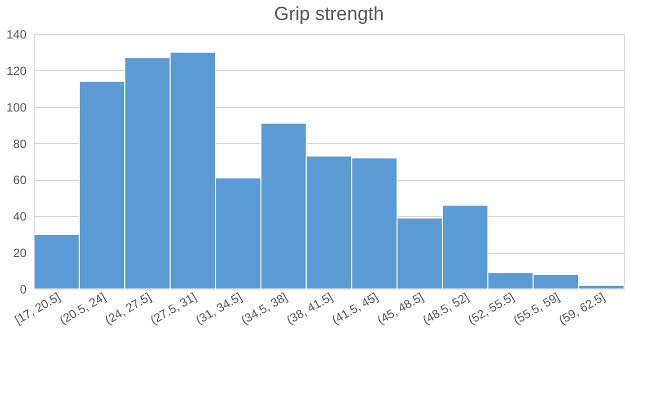 The image size is (666, 405). Describe the element at coordinates (20, 217) in the screenshot. I see `y-tick-label: 40` at that location.